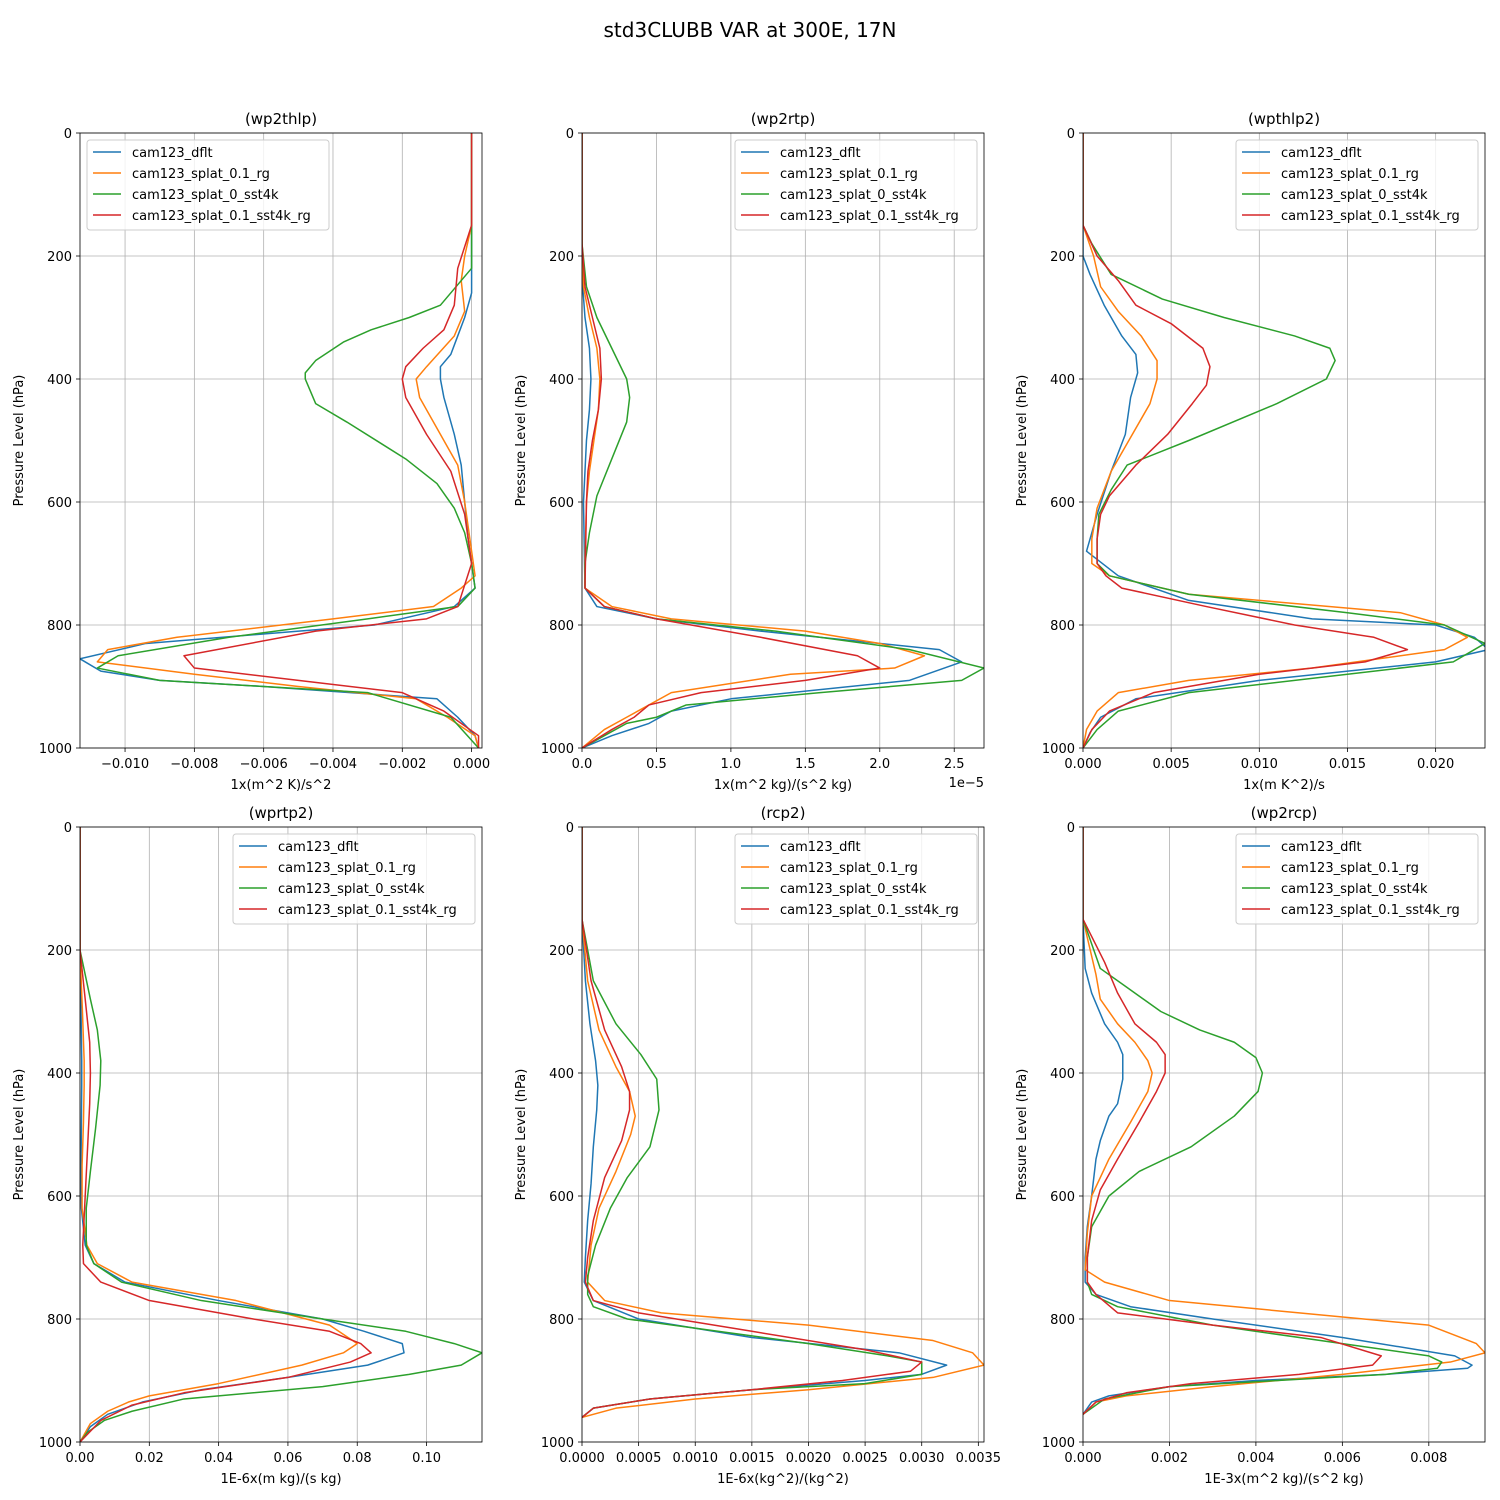  What do you see at coordinates (695, 1458) in the screenshot?
I see `x-tick-label: 0.0010` at bounding box center [695, 1458].